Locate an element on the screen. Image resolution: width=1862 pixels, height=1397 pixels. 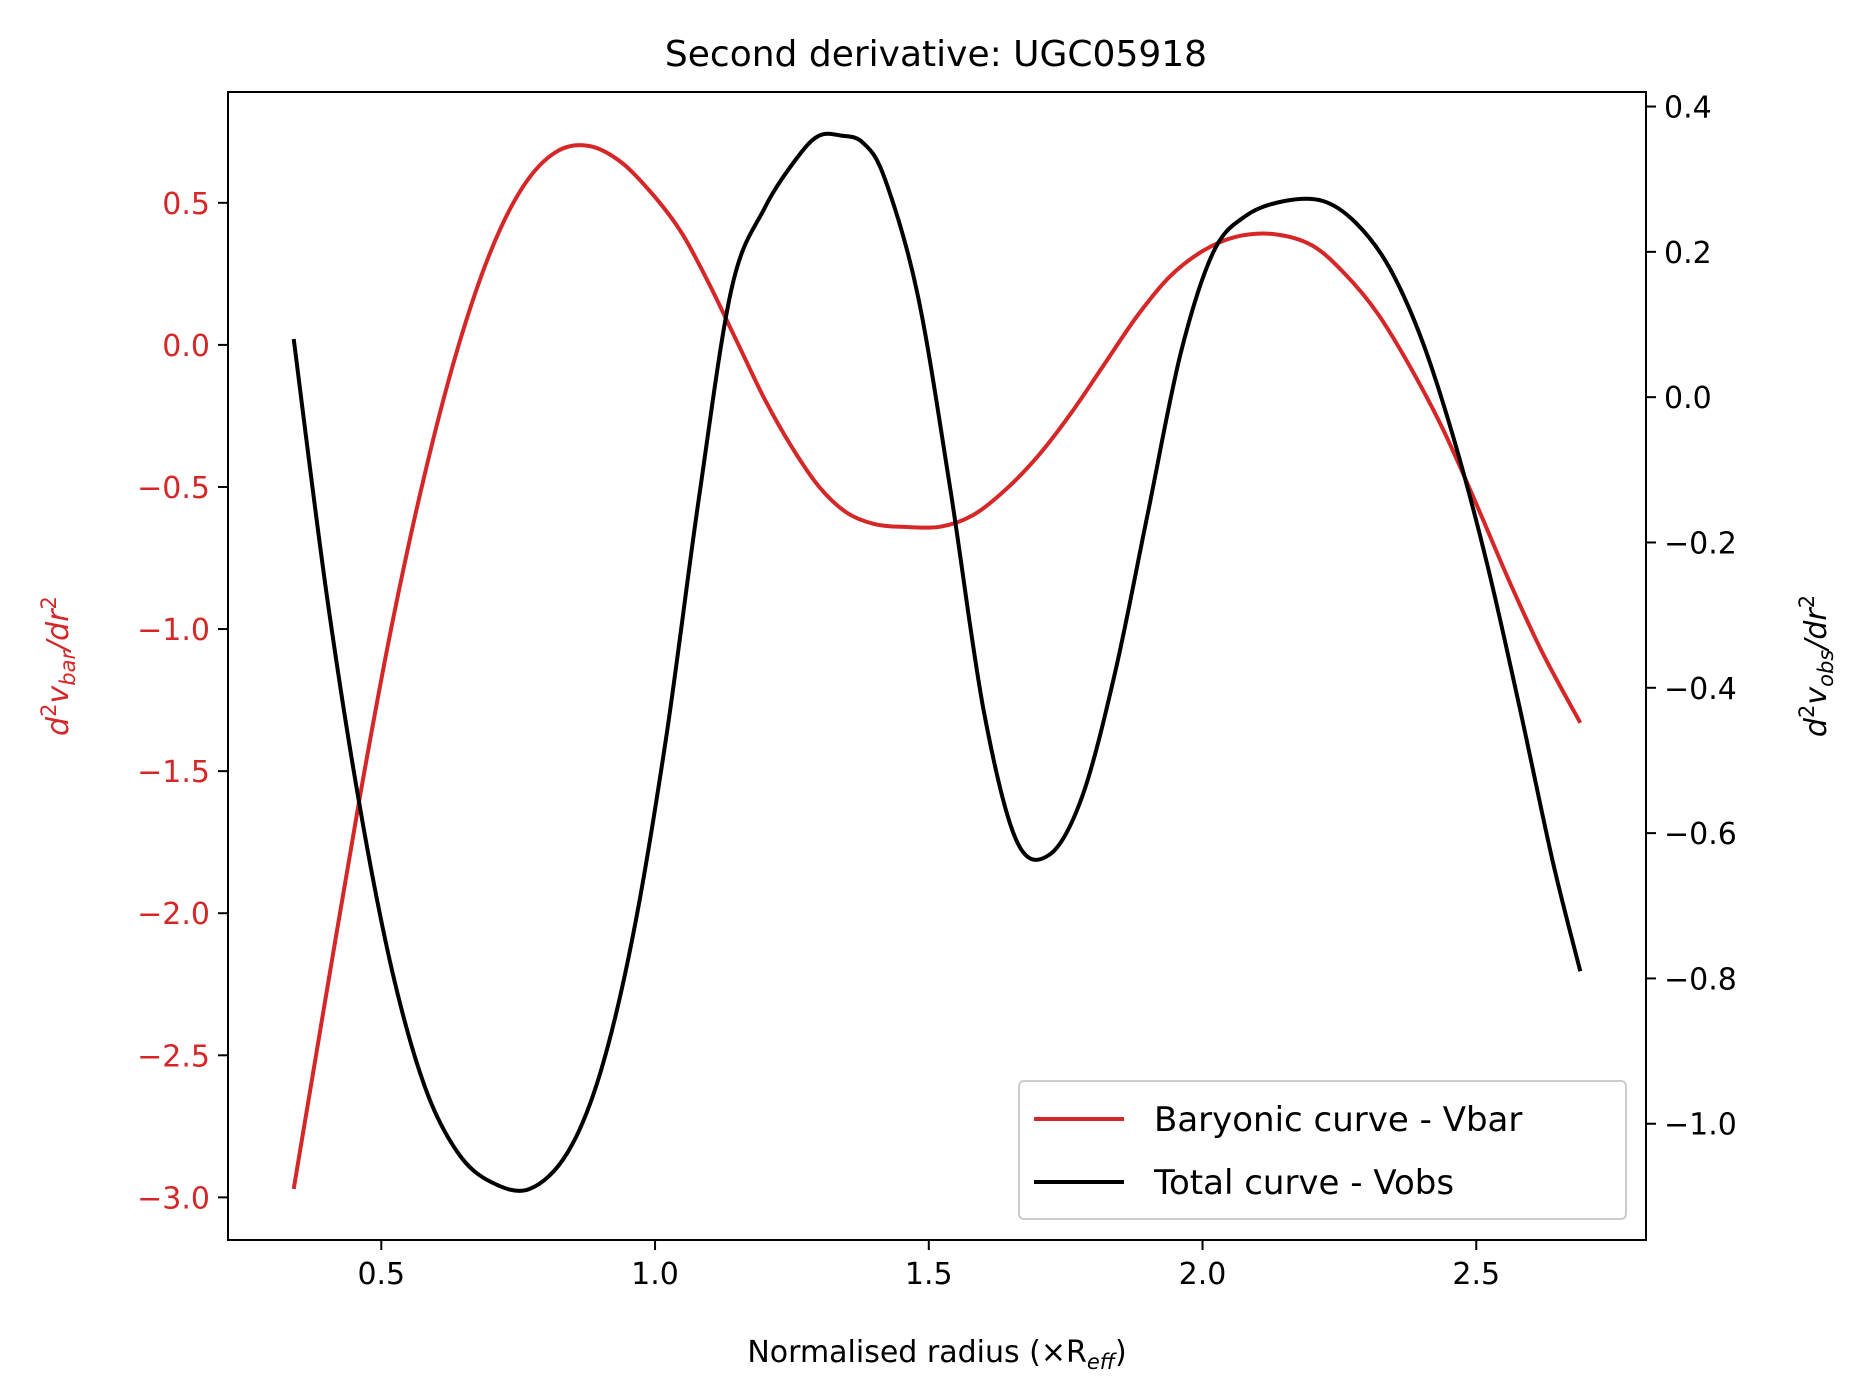
x-axis: 0.5 1.0 1.5 2.0 2.5 is located at coordinates (928, 1266).